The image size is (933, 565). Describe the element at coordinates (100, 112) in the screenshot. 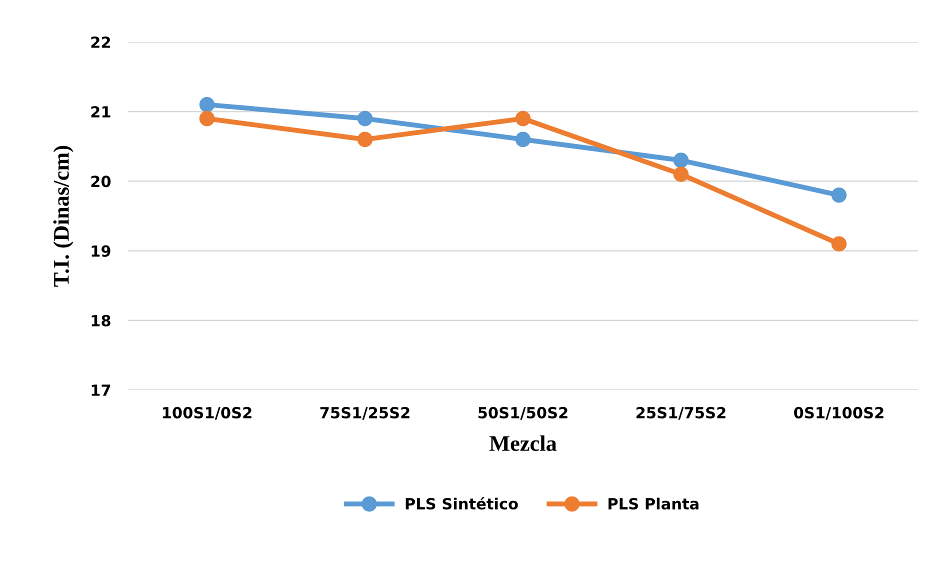

I see `y-tick-label: 21` at that location.